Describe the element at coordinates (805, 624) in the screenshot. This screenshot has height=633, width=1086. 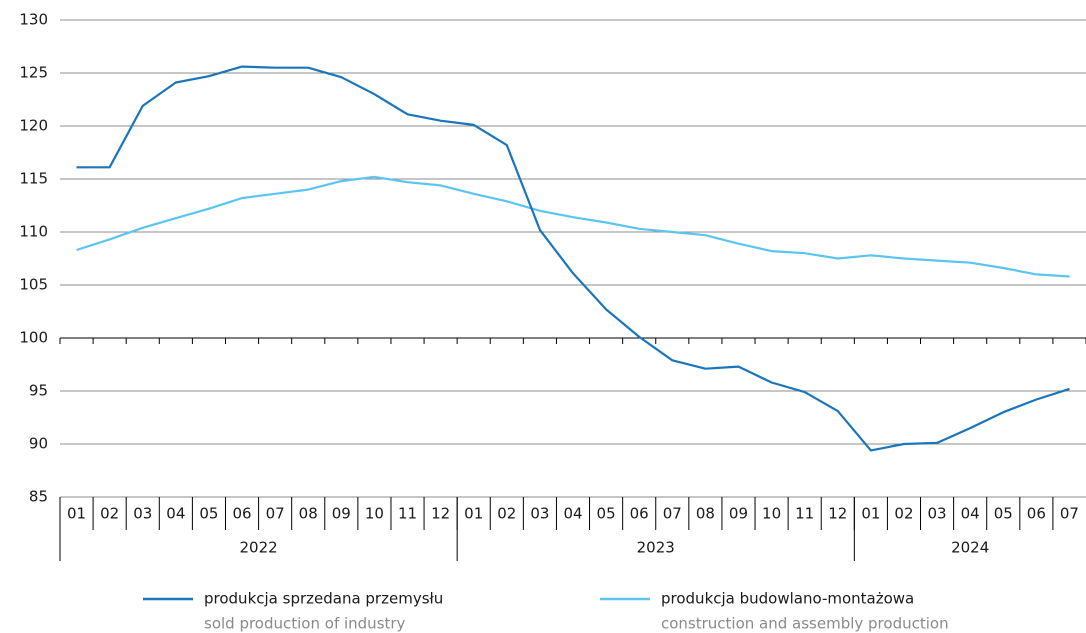
I see `legend-sublabel: construction and assembly production` at that location.